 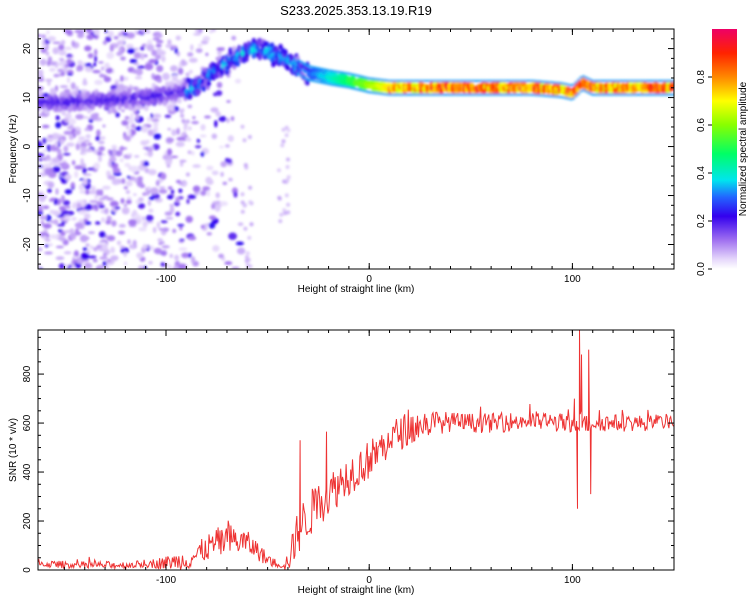 I want to click on y-tick-label: 0, so click(x=27, y=146).